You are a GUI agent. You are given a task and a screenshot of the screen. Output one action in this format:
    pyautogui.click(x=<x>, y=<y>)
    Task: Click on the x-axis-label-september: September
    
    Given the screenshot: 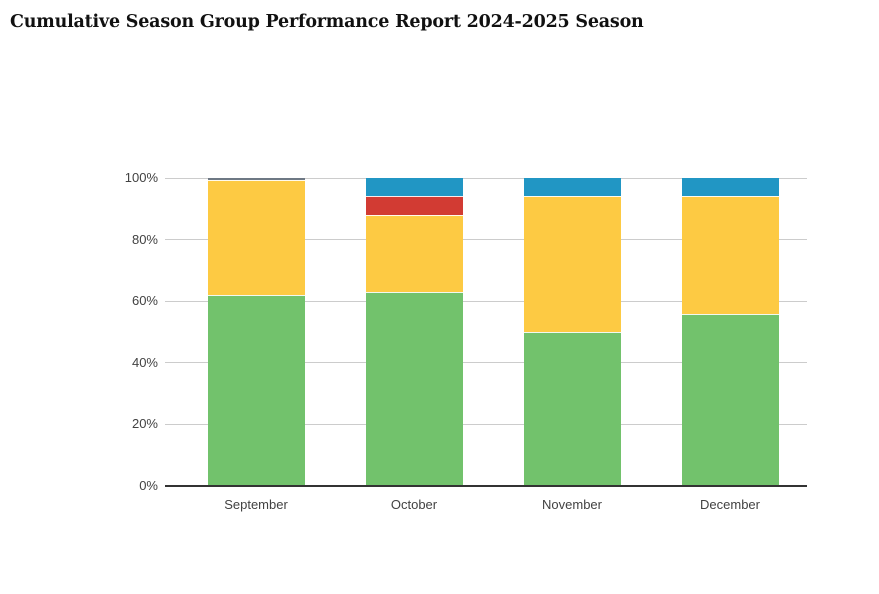 What is the action you would take?
    pyautogui.click(x=256, y=504)
    